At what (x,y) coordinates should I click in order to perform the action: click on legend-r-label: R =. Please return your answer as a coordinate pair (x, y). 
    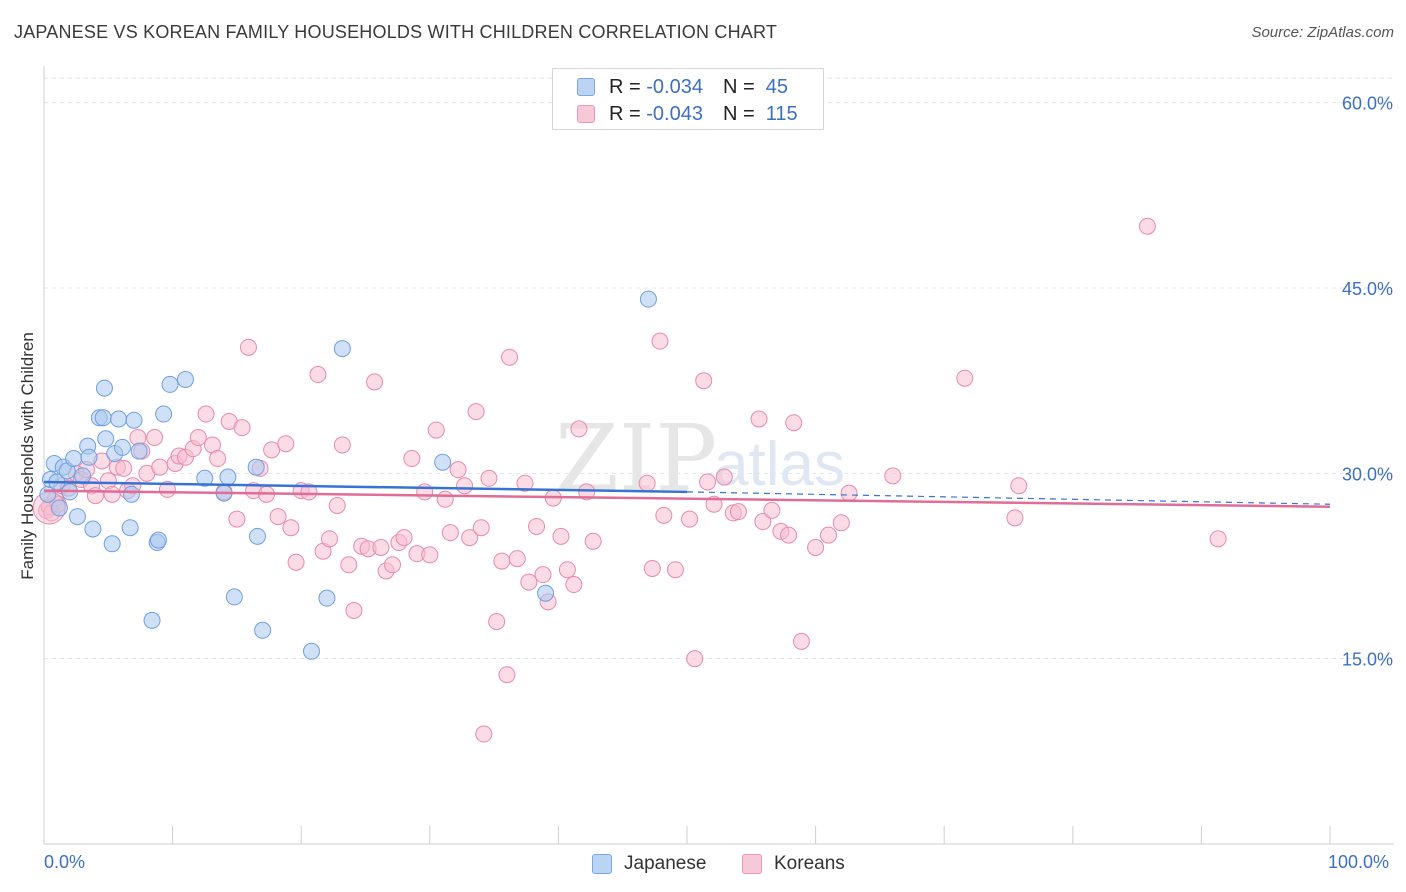
    Looking at the image, I should click on (625, 113).